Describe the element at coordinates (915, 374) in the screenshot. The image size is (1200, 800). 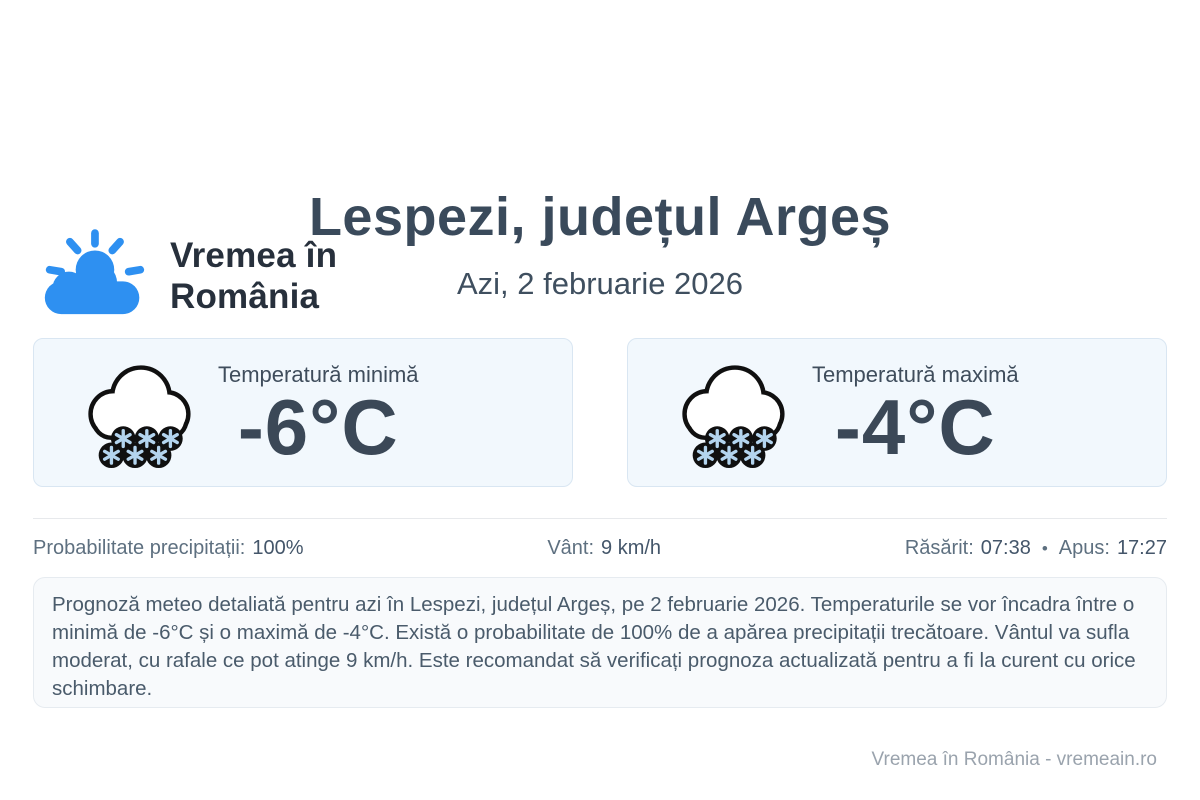
I see `max-temperature-label: Temperatură maximă` at that location.